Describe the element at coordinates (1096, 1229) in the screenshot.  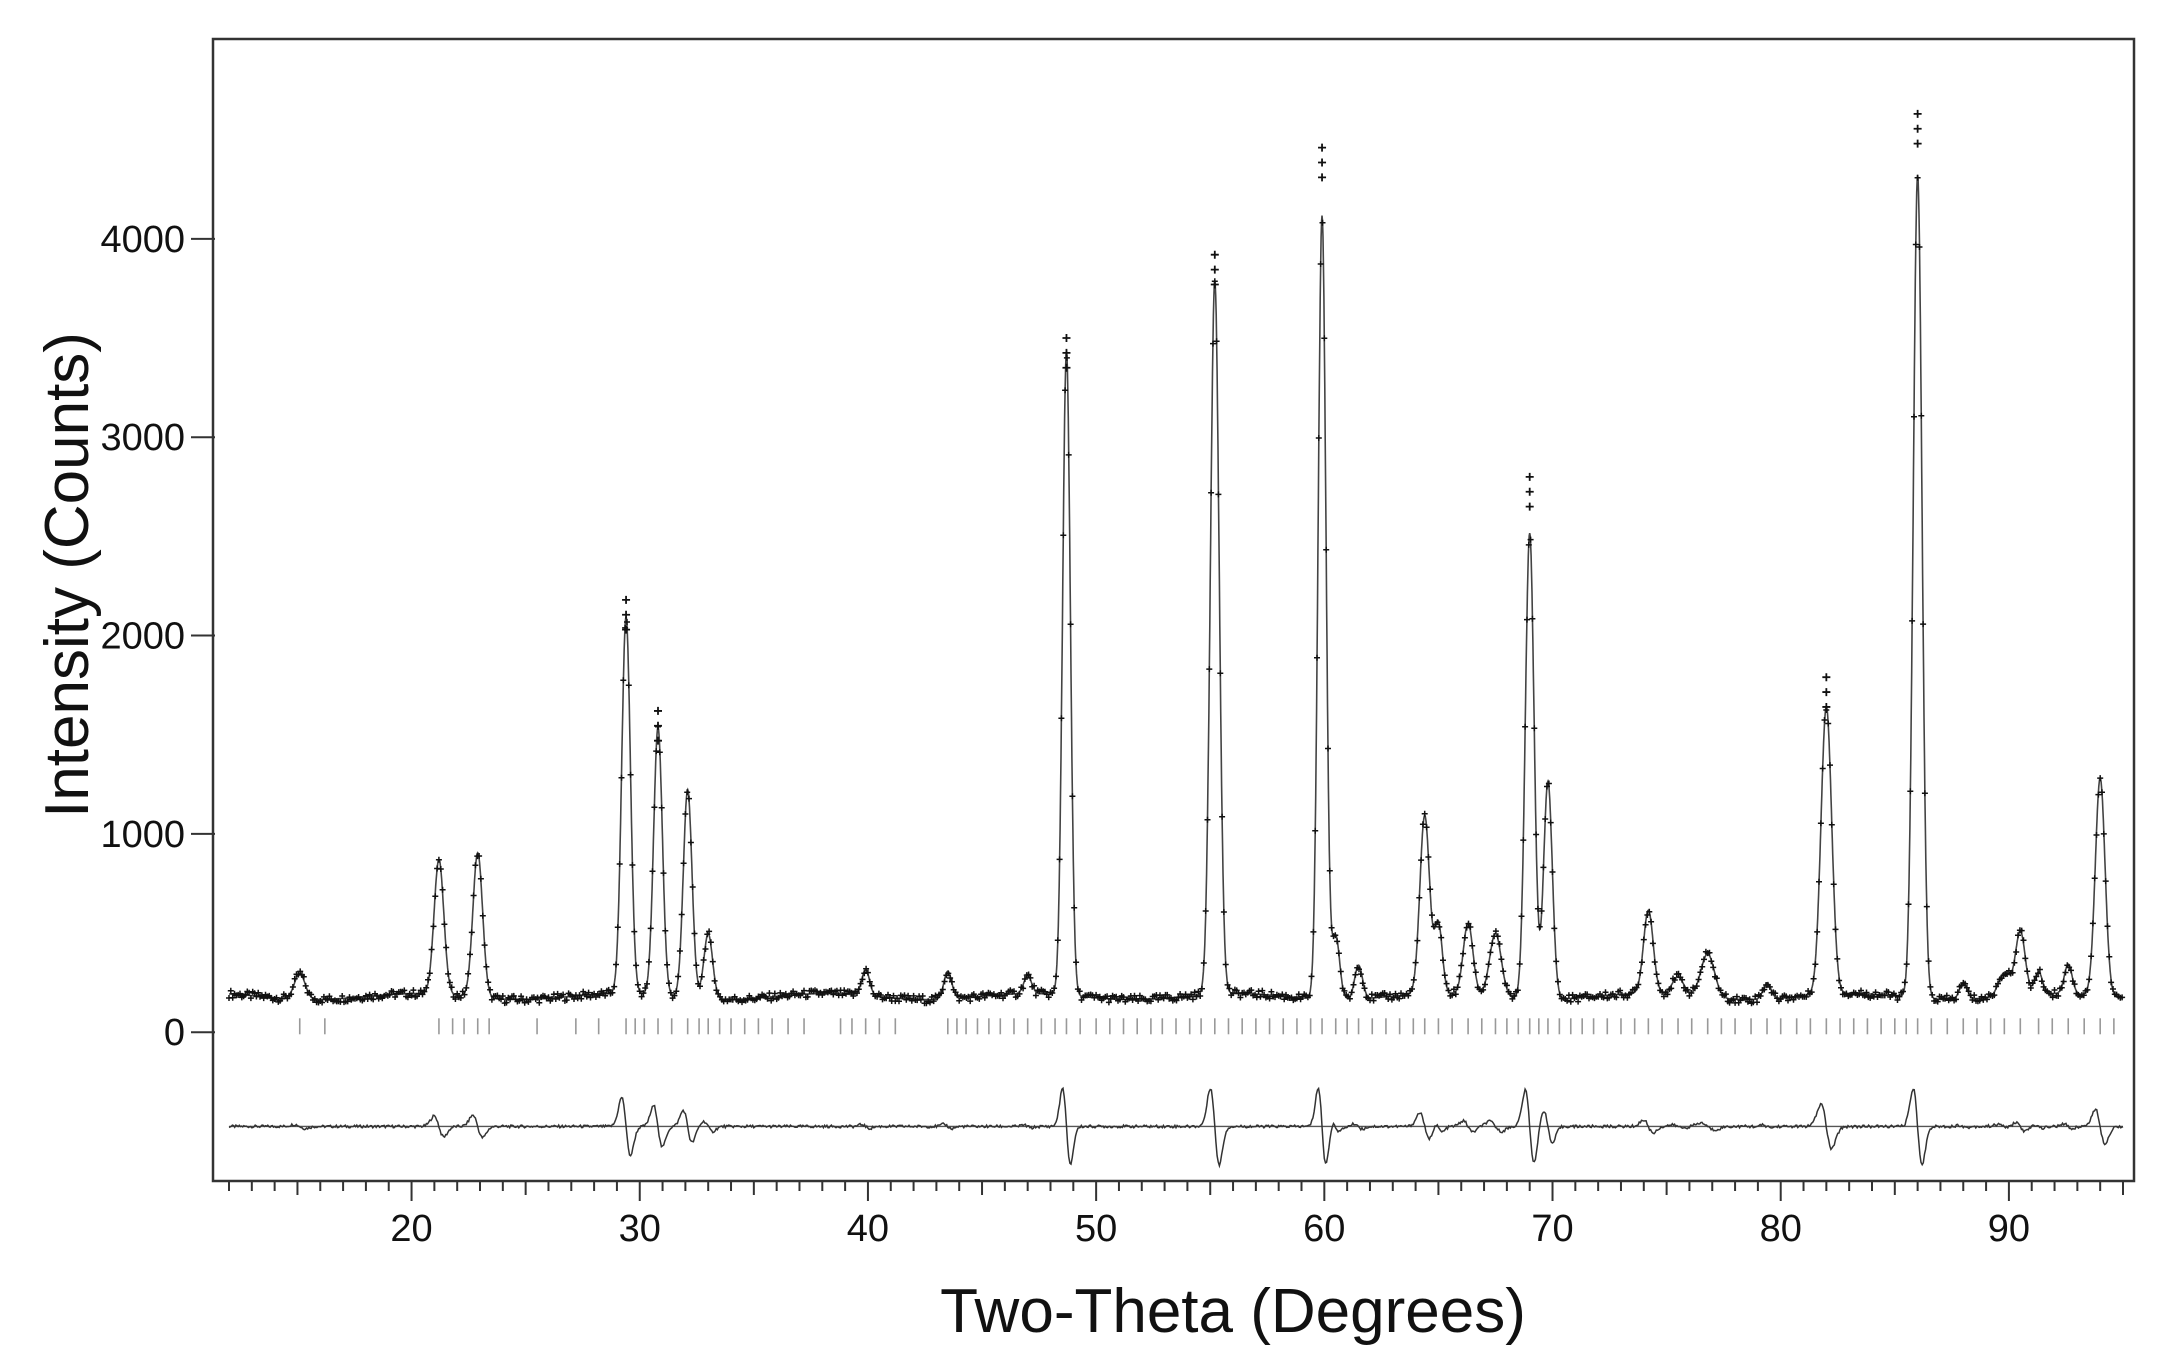
I see `x-tick-label: 50` at that location.